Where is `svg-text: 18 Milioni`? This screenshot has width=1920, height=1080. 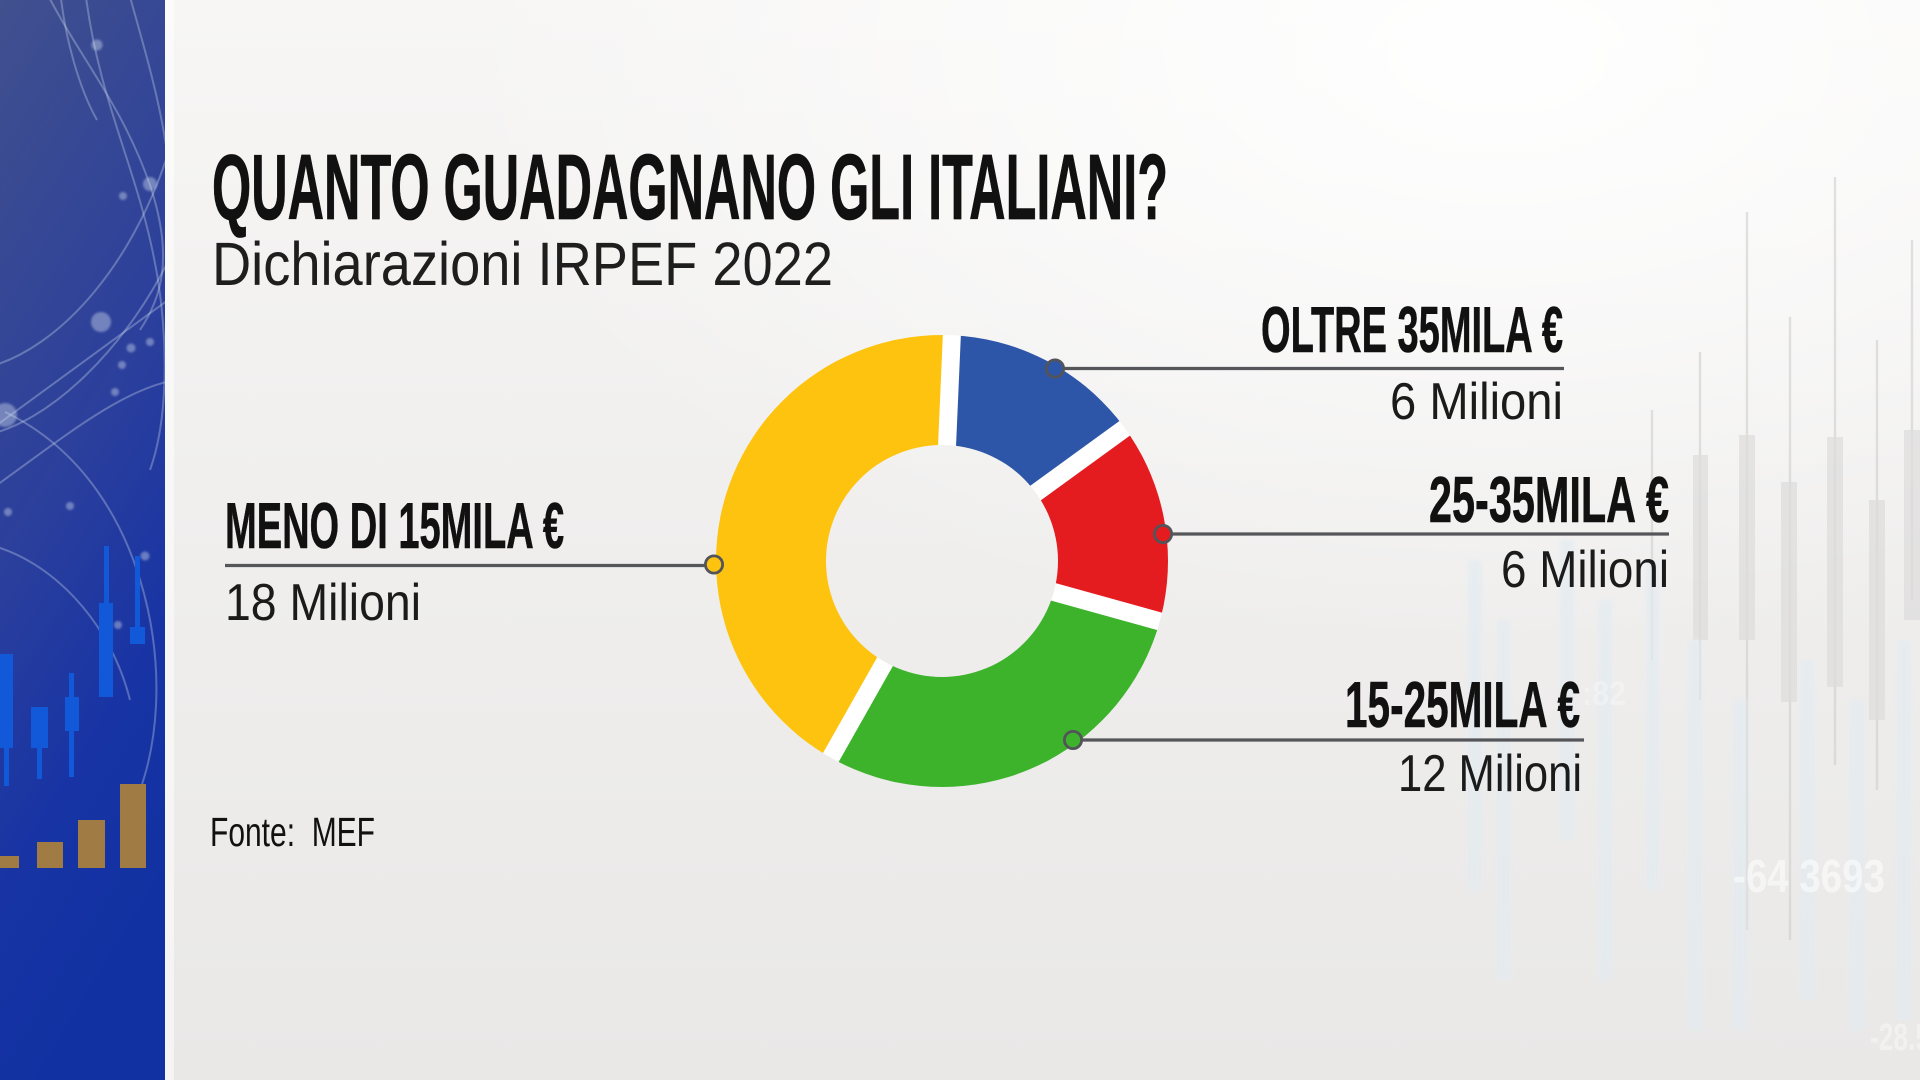 svg-text: 18 Milioni is located at coordinates (323, 603).